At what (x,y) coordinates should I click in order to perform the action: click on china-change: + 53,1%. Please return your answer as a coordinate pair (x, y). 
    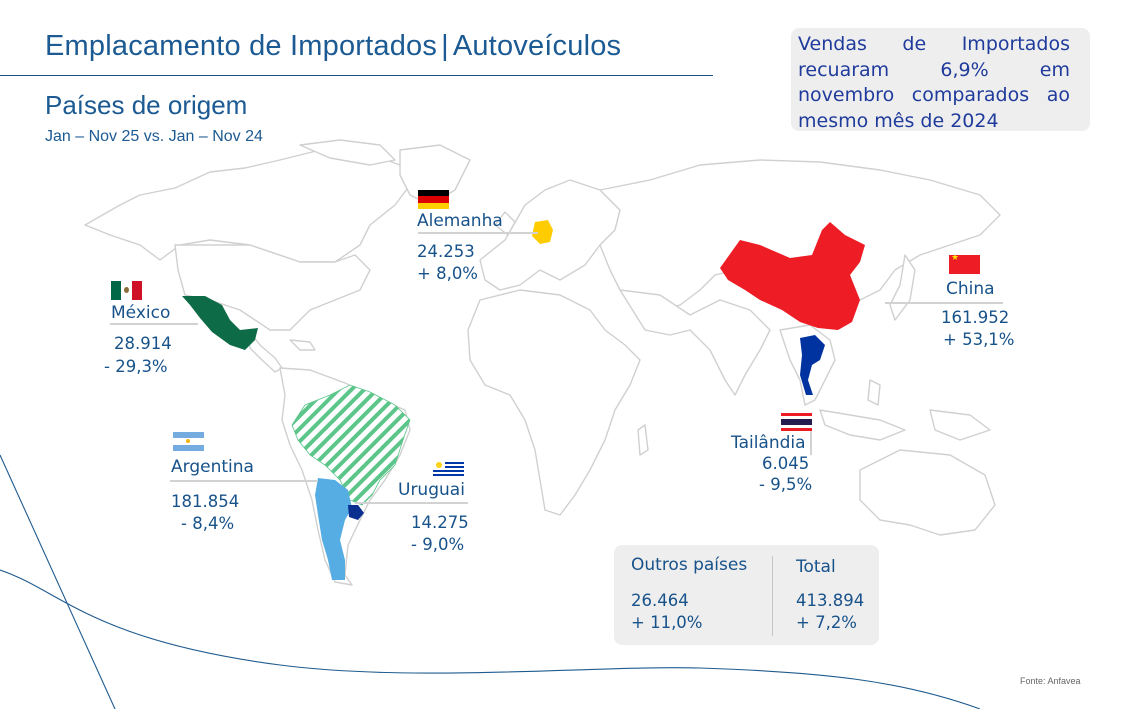
    Looking at the image, I should click on (979, 339).